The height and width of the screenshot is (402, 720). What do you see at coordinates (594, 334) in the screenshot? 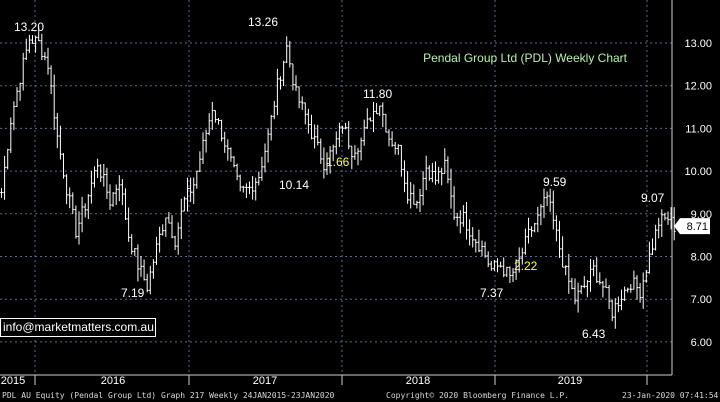
I see `annotation-label: 6.43` at bounding box center [594, 334].